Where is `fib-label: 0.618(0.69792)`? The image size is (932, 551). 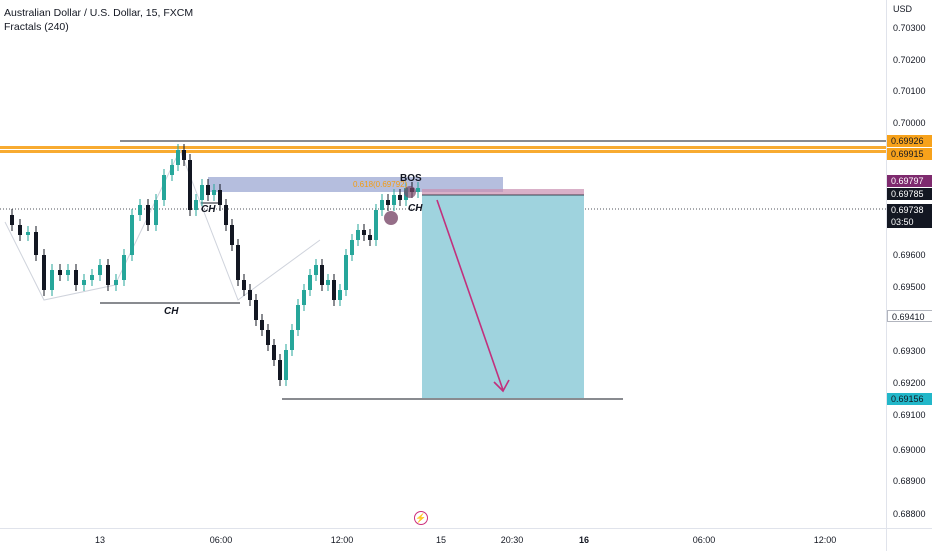
fib-label: 0.618(0.69792) is located at coordinates (380, 184).